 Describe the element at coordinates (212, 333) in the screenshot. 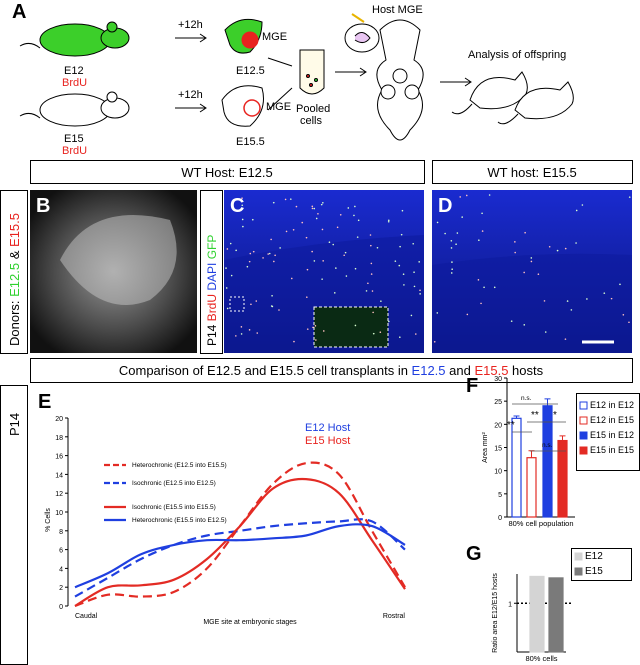

I see `side-label-part: P14` at that location.